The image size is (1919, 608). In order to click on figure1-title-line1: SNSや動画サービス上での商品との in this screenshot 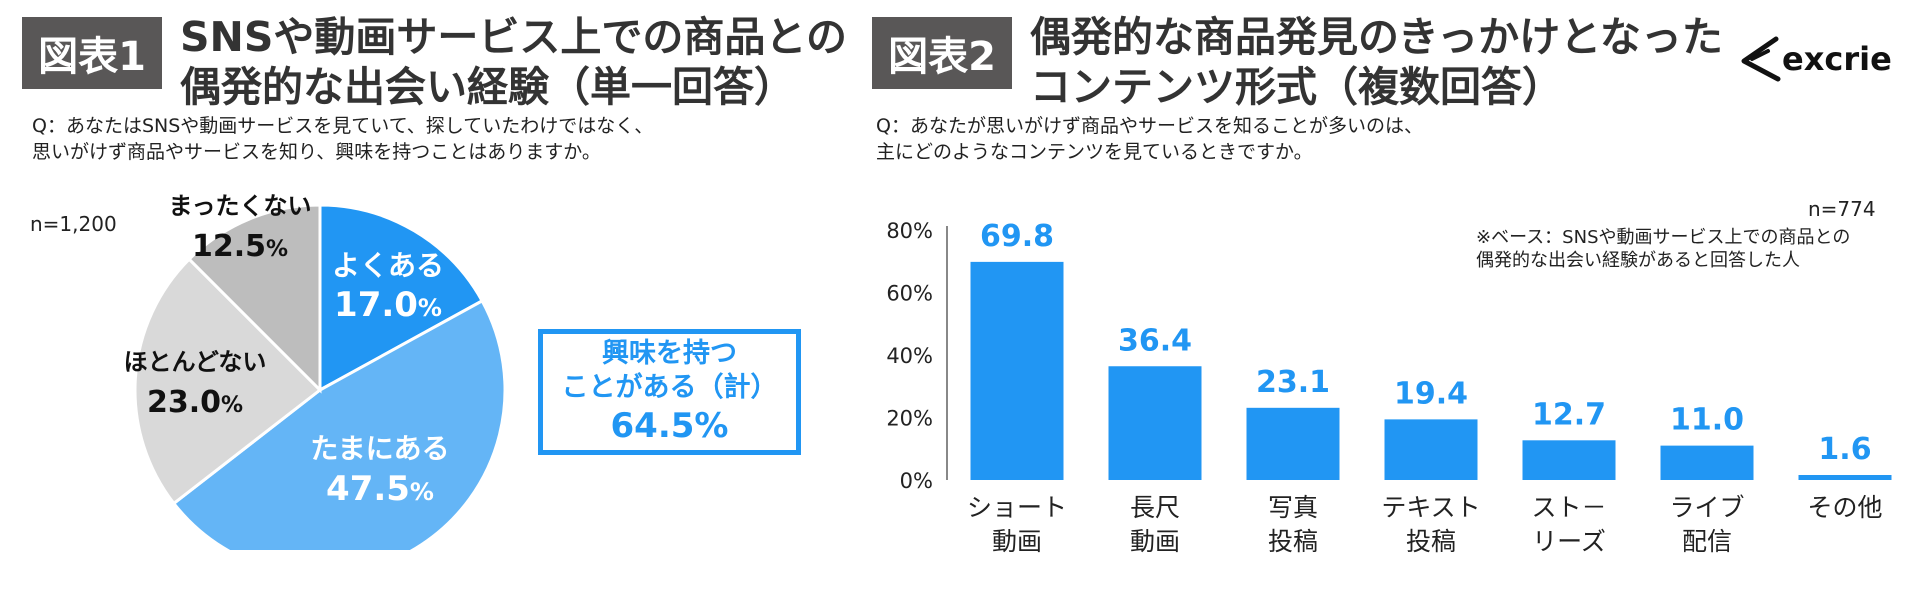, I will do `click(513, 37)`.